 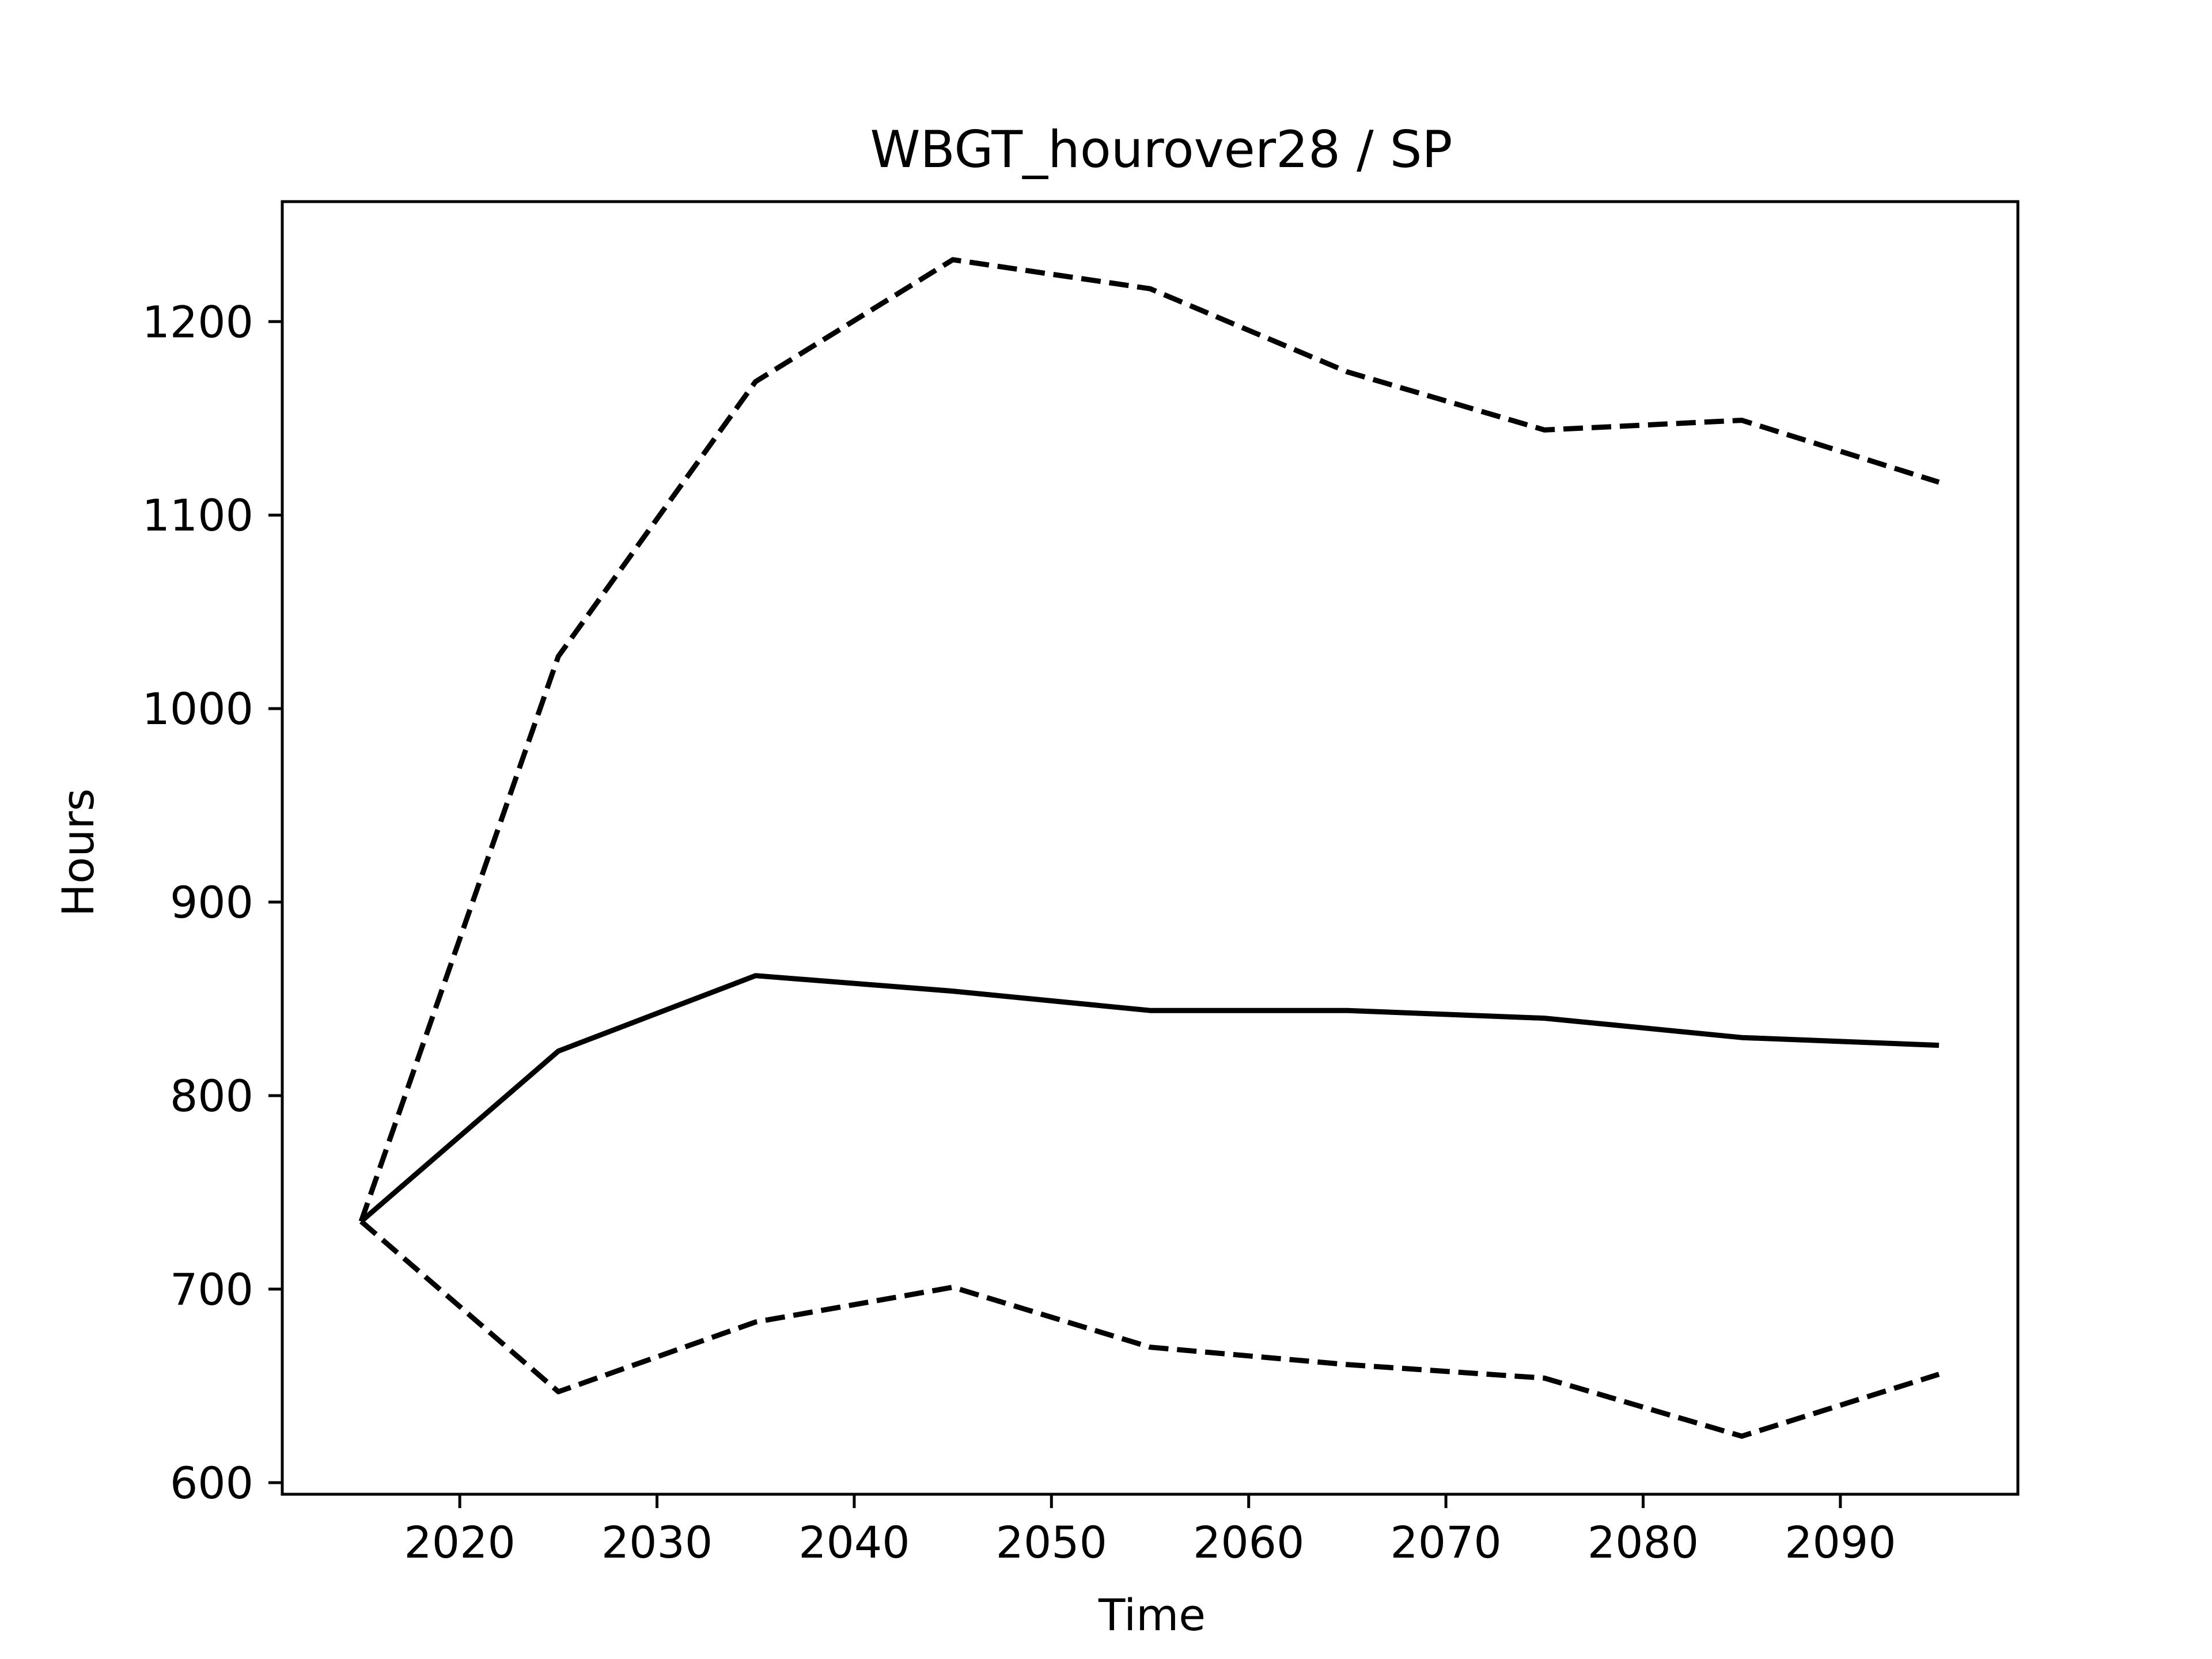 What do you see at coordinates (1445, 1542) in the screenshot?
I see `x-tick-label: 2070` at bounding box center [1445, 1542].